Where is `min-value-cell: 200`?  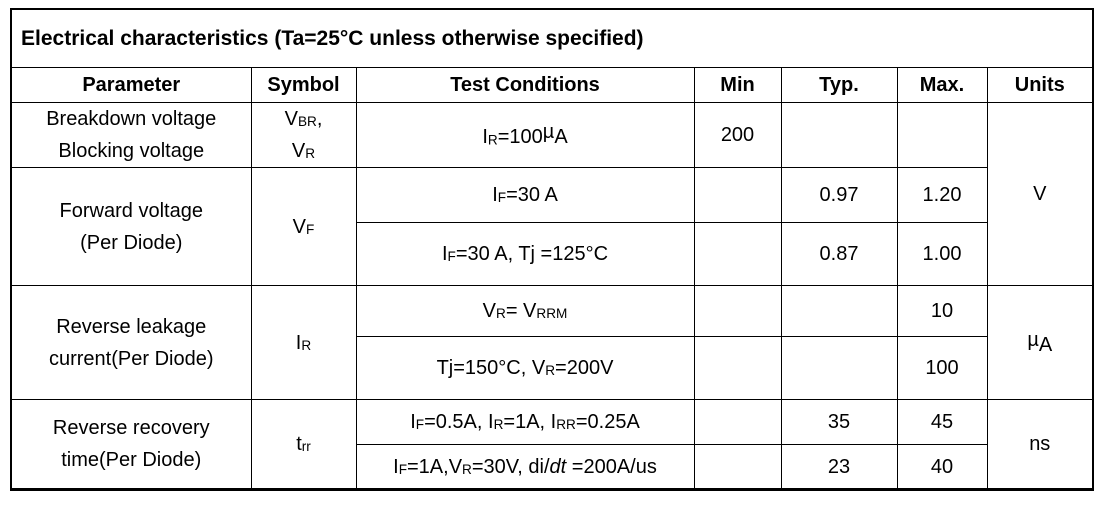 min-value-cell: 200 is located at coordinates (737, 135).